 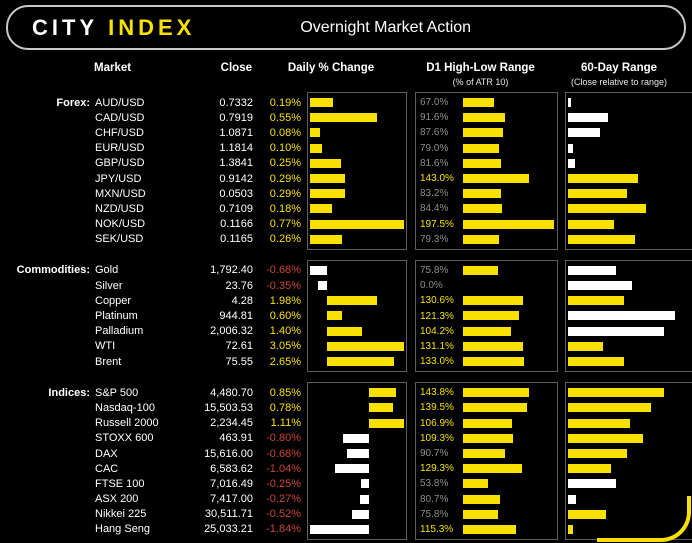 I want to click on atr-bar-row: 143.8%, so click(x=486, y=392).